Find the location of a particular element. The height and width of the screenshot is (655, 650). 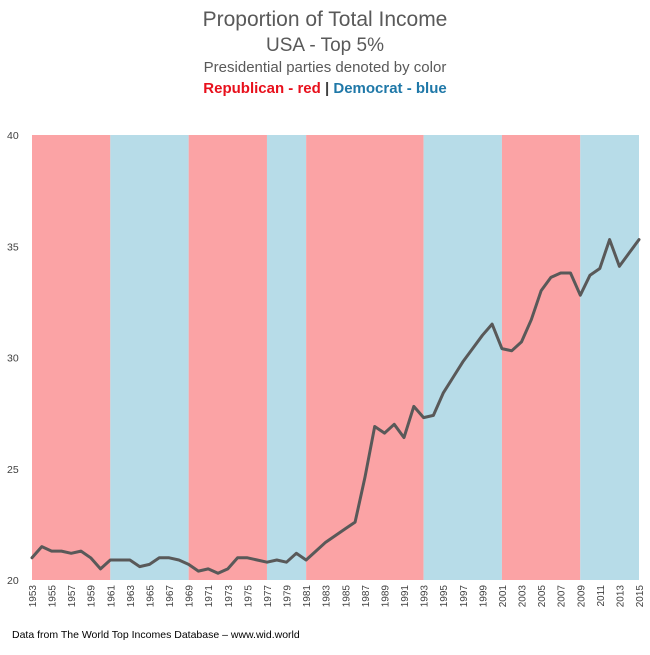

x-tick-label: 1979 is located at coordinates (288, 596).